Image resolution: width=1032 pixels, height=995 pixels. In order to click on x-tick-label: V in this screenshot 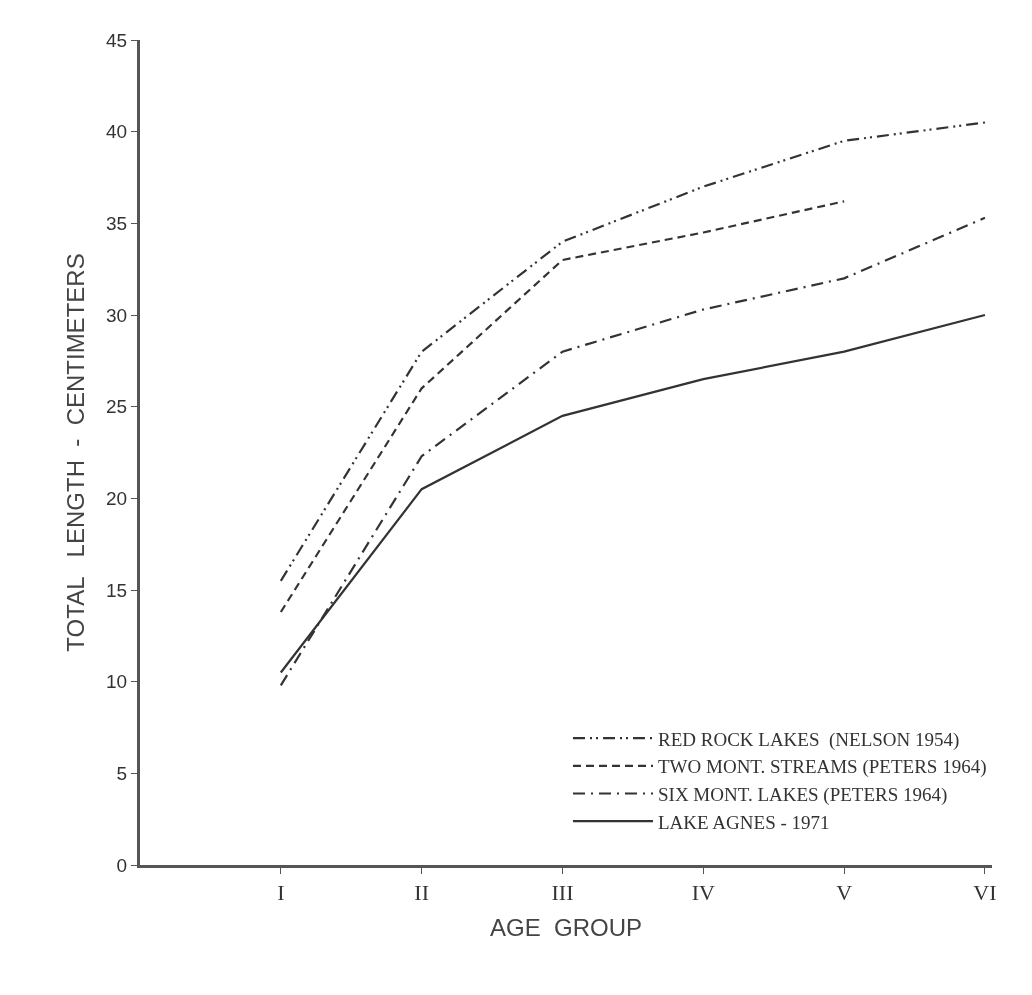, I will do `click(844, 893)`.